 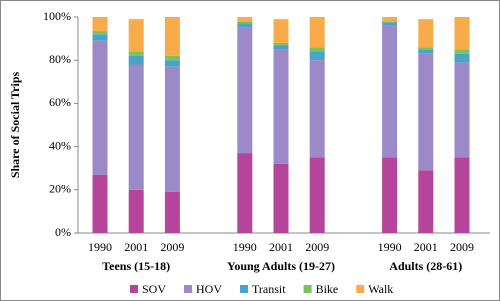 What do you see at coordinates (136, 266) in the screenshot?
I see `group-label: Teens (15-18)` at bounding box center [136, 266].